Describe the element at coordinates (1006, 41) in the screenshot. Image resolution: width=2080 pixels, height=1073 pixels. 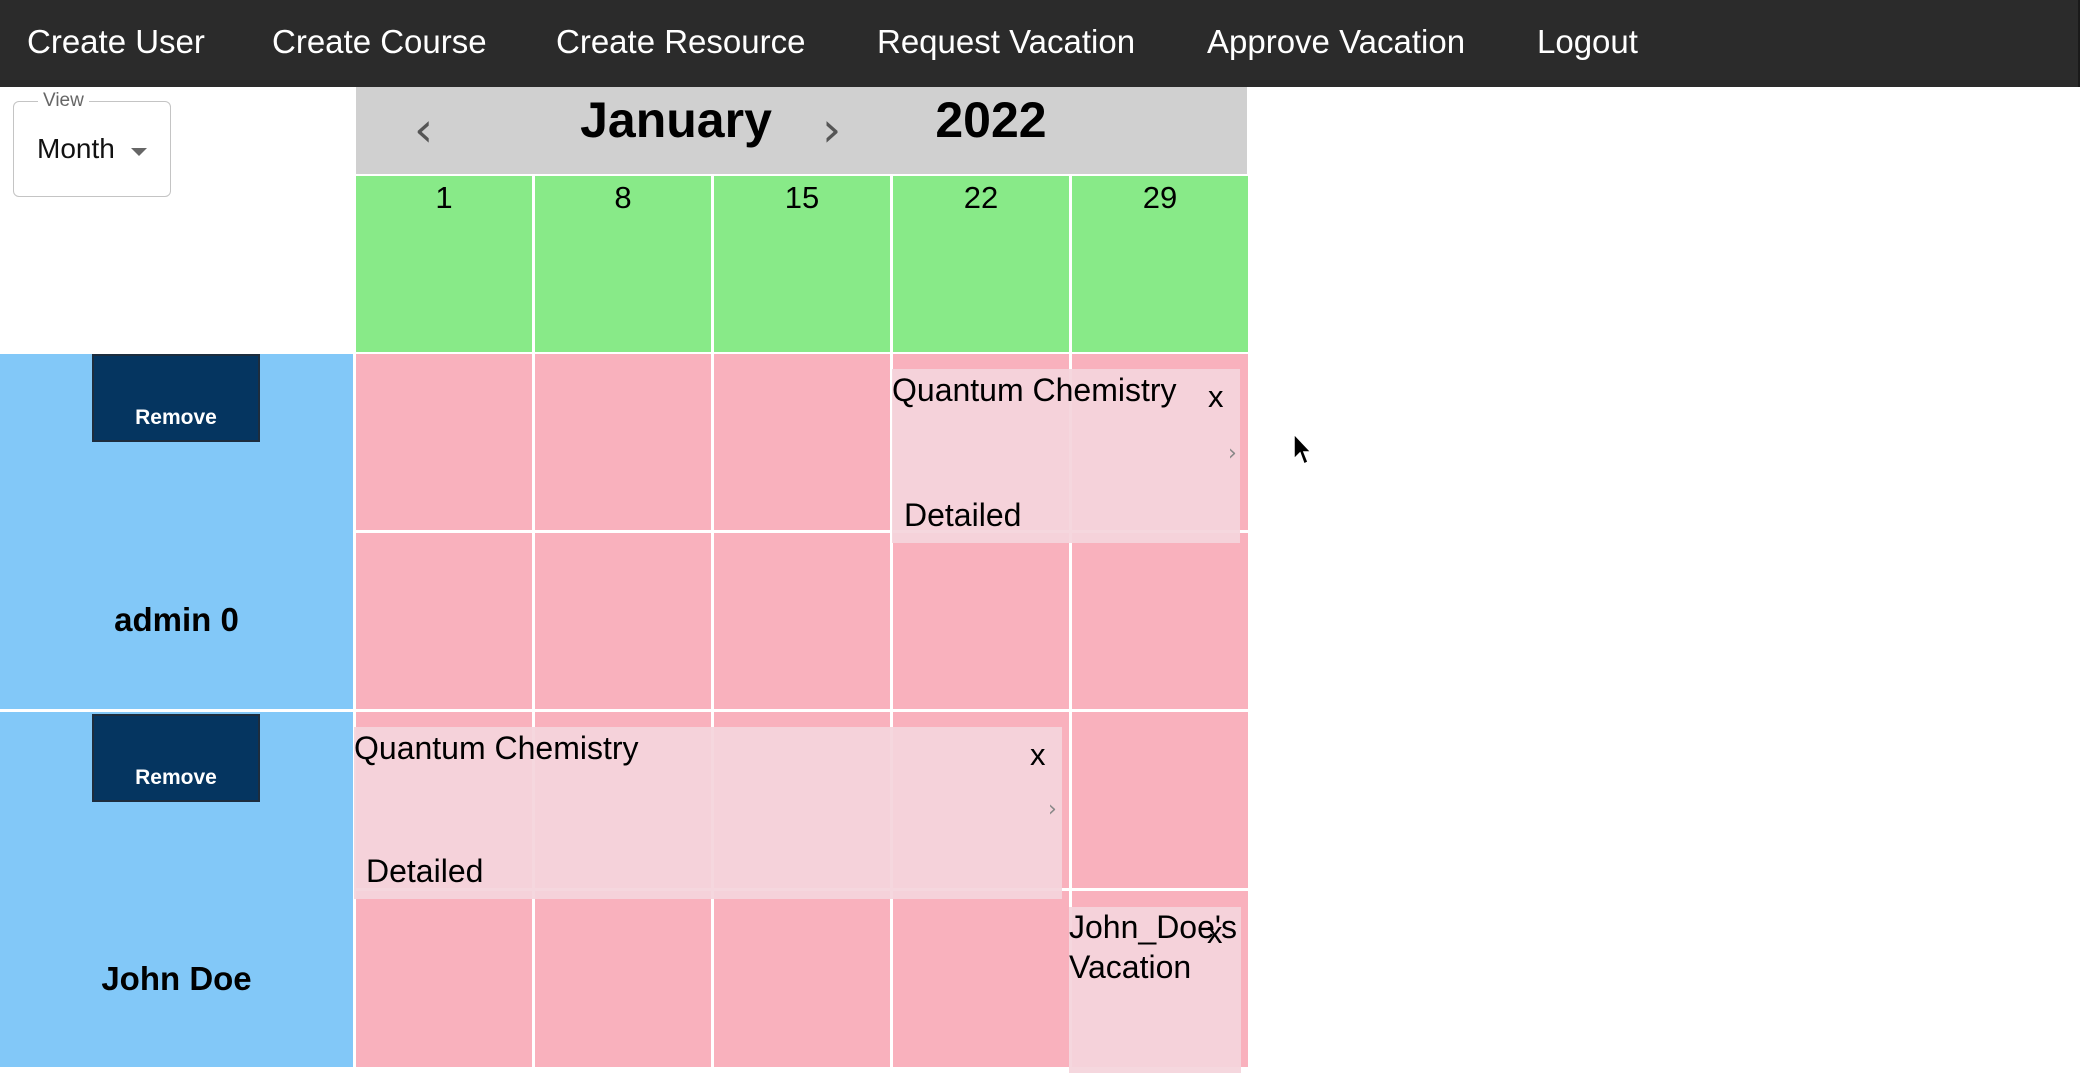
I see `nav-request-vacation: Request Vacation` at that location.